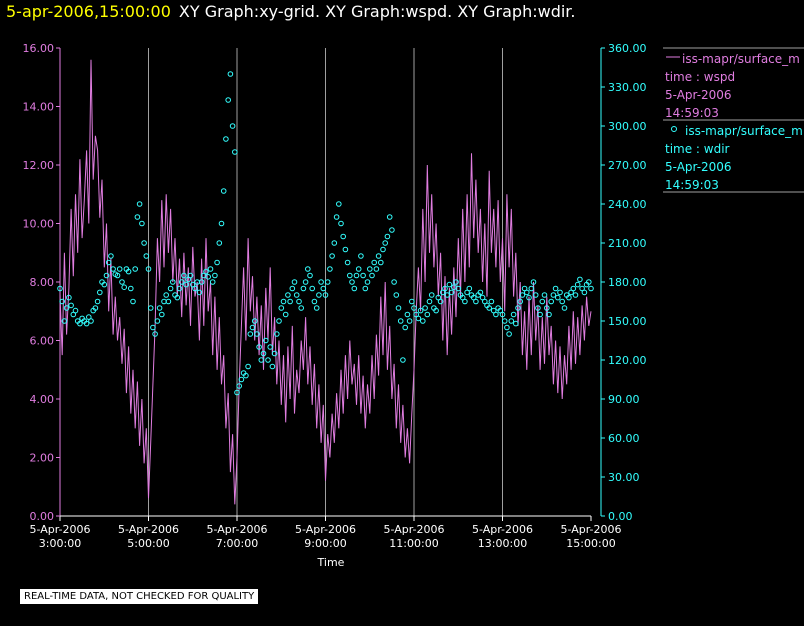  What do you see at coordinates (60, 543) in the screenshot?
I see `x-tick-time: 3:00:00` at bounding box center [60, 543].